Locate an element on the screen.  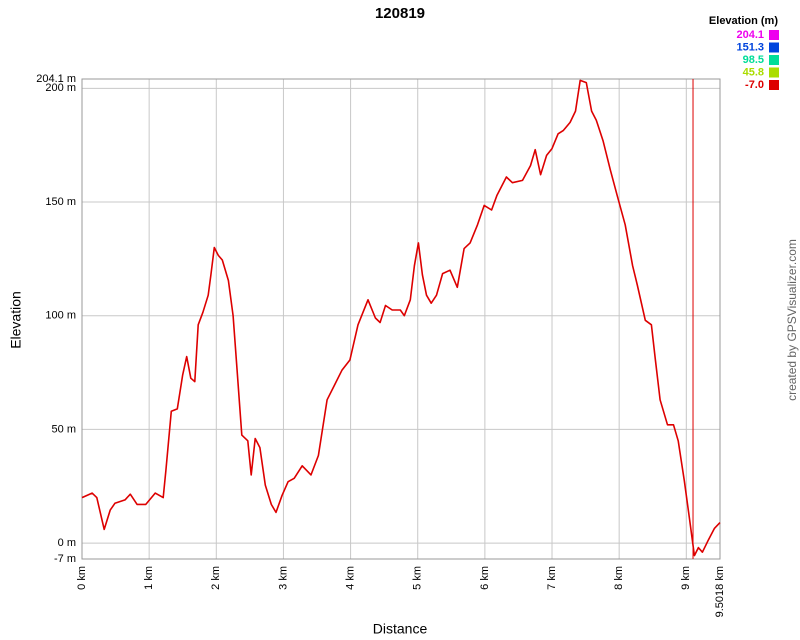
x-axis-title: Distance is located at coordinates (400, 629).